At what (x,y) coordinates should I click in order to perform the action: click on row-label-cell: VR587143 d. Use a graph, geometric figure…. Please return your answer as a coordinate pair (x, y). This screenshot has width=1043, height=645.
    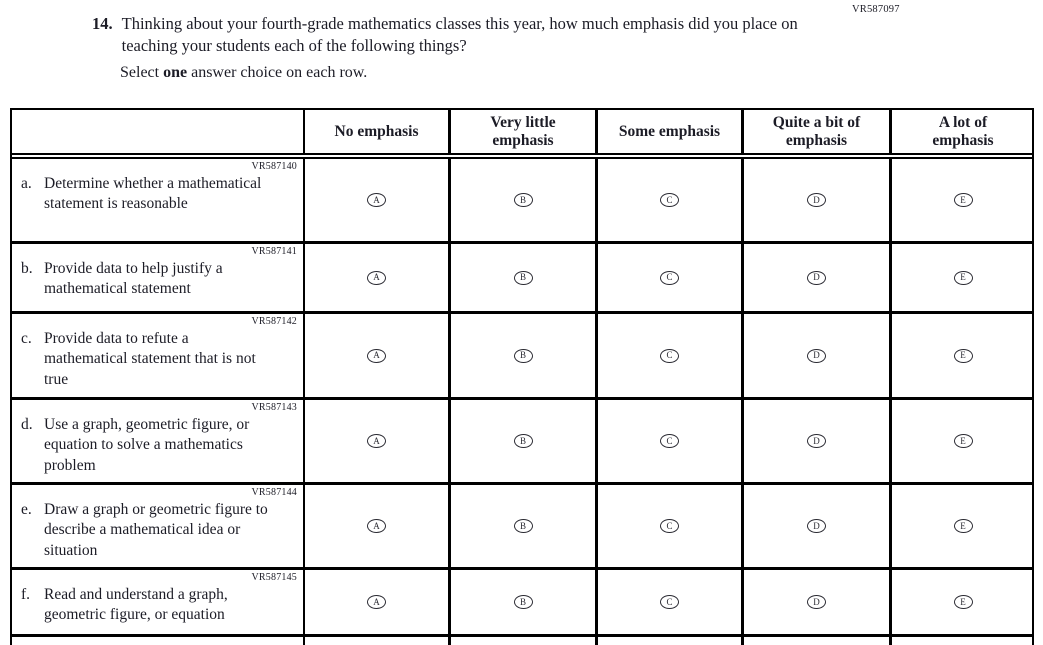
    Looking at the image, I should click on (157, 441).